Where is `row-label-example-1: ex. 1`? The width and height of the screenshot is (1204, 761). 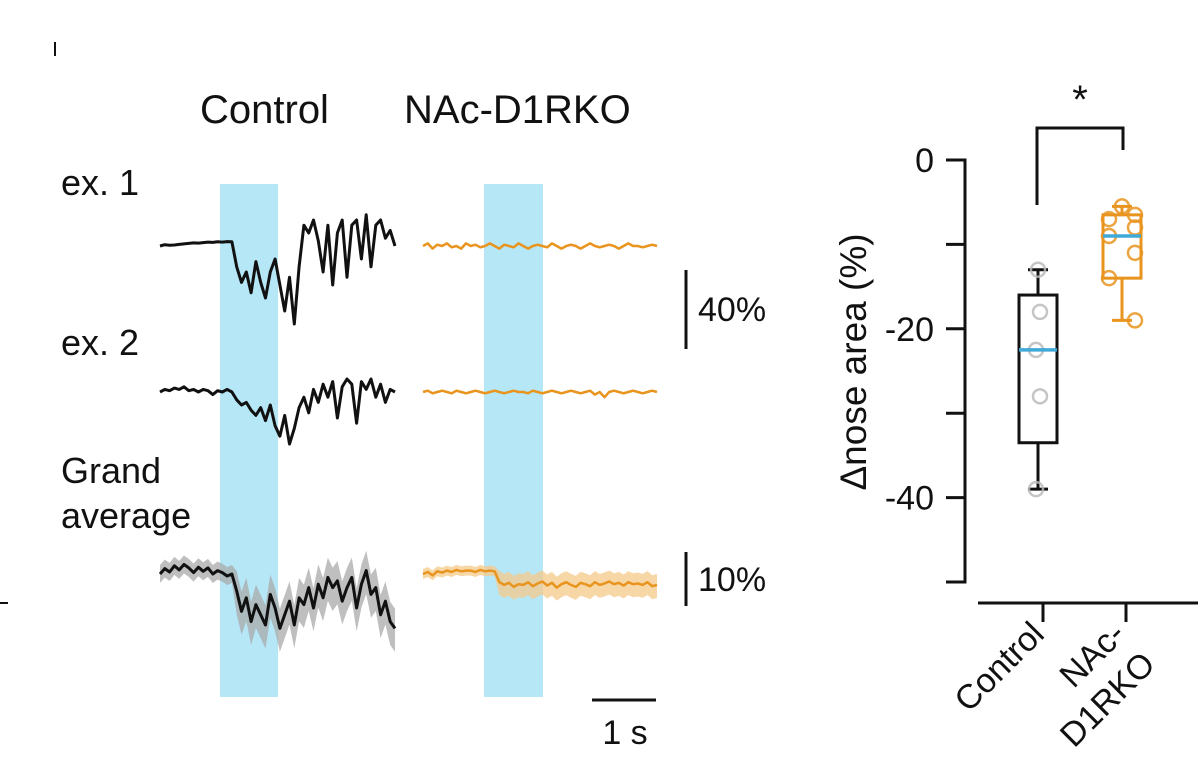
row-label-example-1: ex. 1 is located at coordinates (100, 182).